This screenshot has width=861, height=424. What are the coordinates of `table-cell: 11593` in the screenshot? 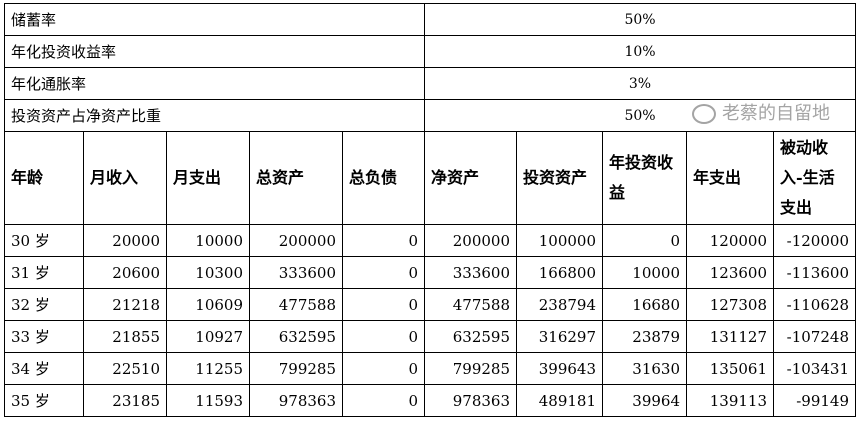 It's located at (208, 400).